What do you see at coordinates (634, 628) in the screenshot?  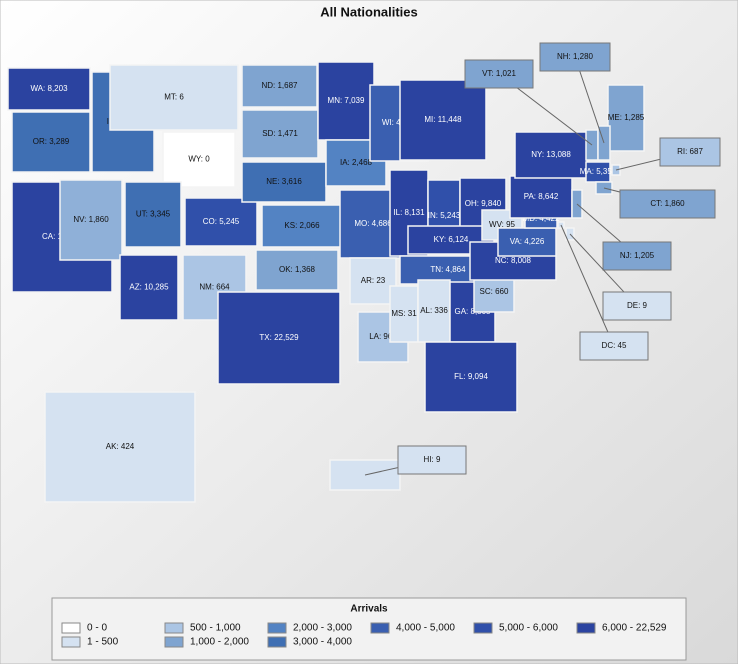 I see `legend-label: 6,000 - 22,529` at bounding box center [634, 628].